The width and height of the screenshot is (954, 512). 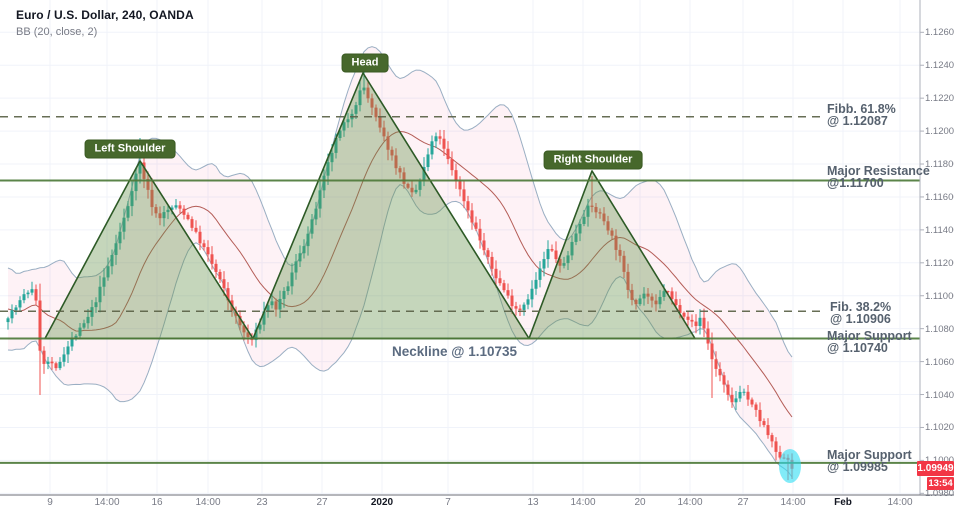 What do you see at coordinates (939, 33) in the screenshot?
I see `price-axis-label: 1.12600` at bounding box center [939, 33].